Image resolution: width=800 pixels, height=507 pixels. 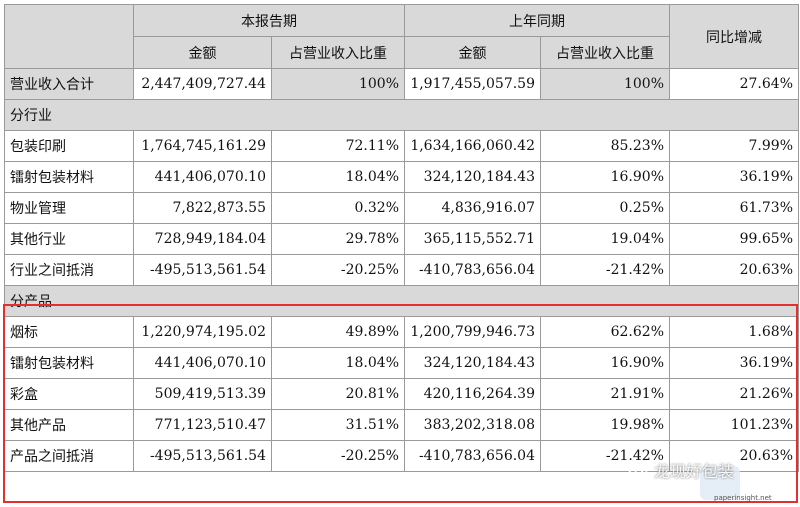 I want to click on current-share-cell: 31.51%, so click(x=338, y=425).